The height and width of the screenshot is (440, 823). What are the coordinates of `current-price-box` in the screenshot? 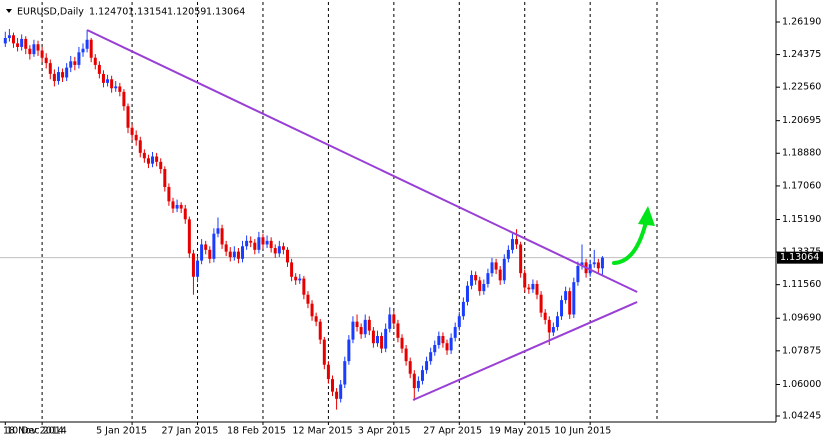 It's located at (800, 257).